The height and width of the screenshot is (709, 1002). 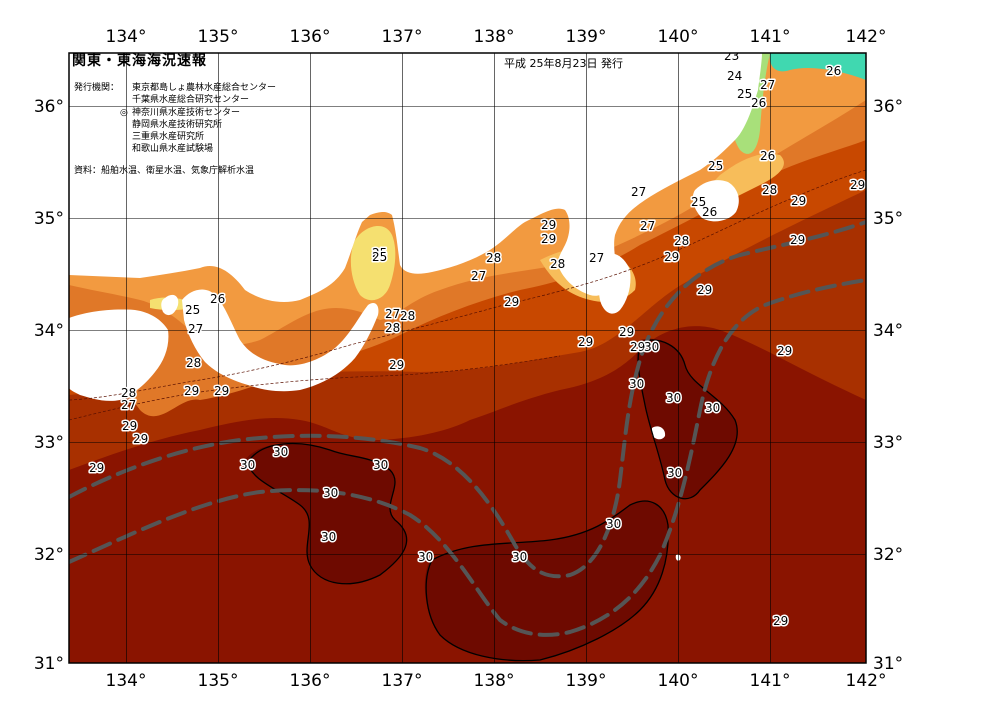 I want to click on issue-date: 平成 25年8月23日 発行, so click(x=563, y=63).